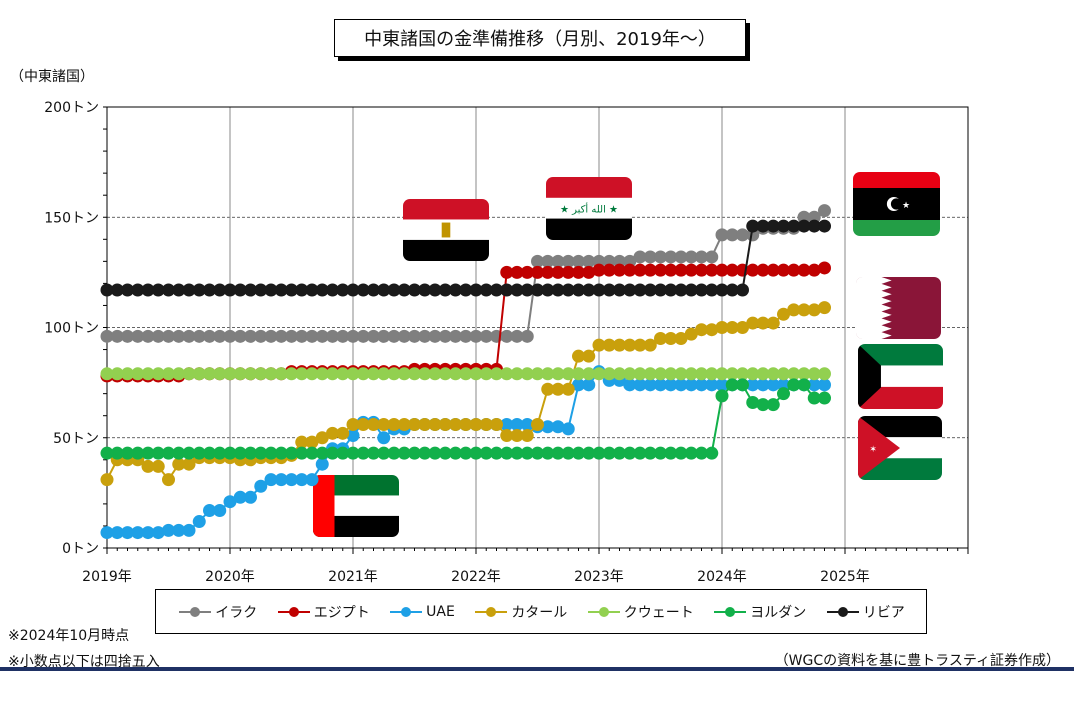 The width and height of the screenshot is (1074, 707). I want to click on x-tick-label: 2024年, so click(722, 577).